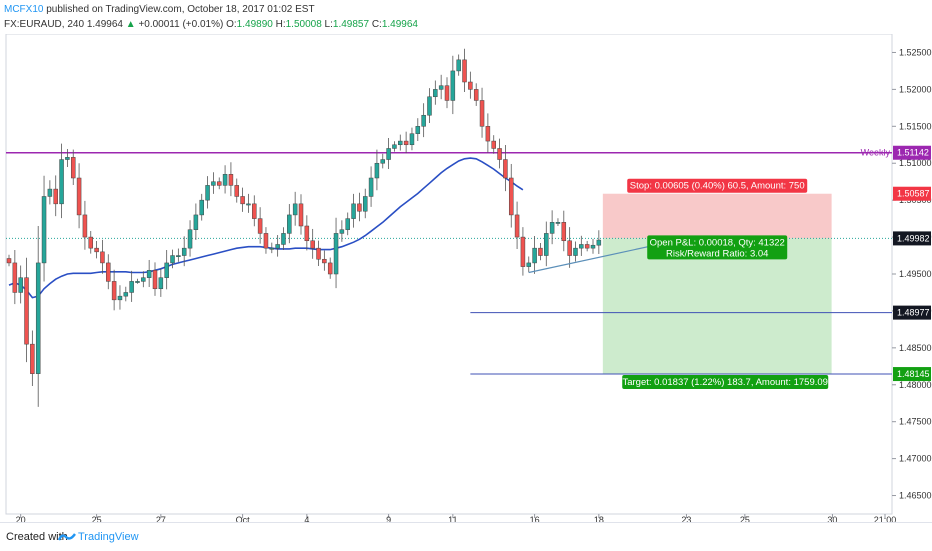  Describe the element at coordinates (913, 374) in the screenshot. I see `target-price-value: 1.48145` at that location.